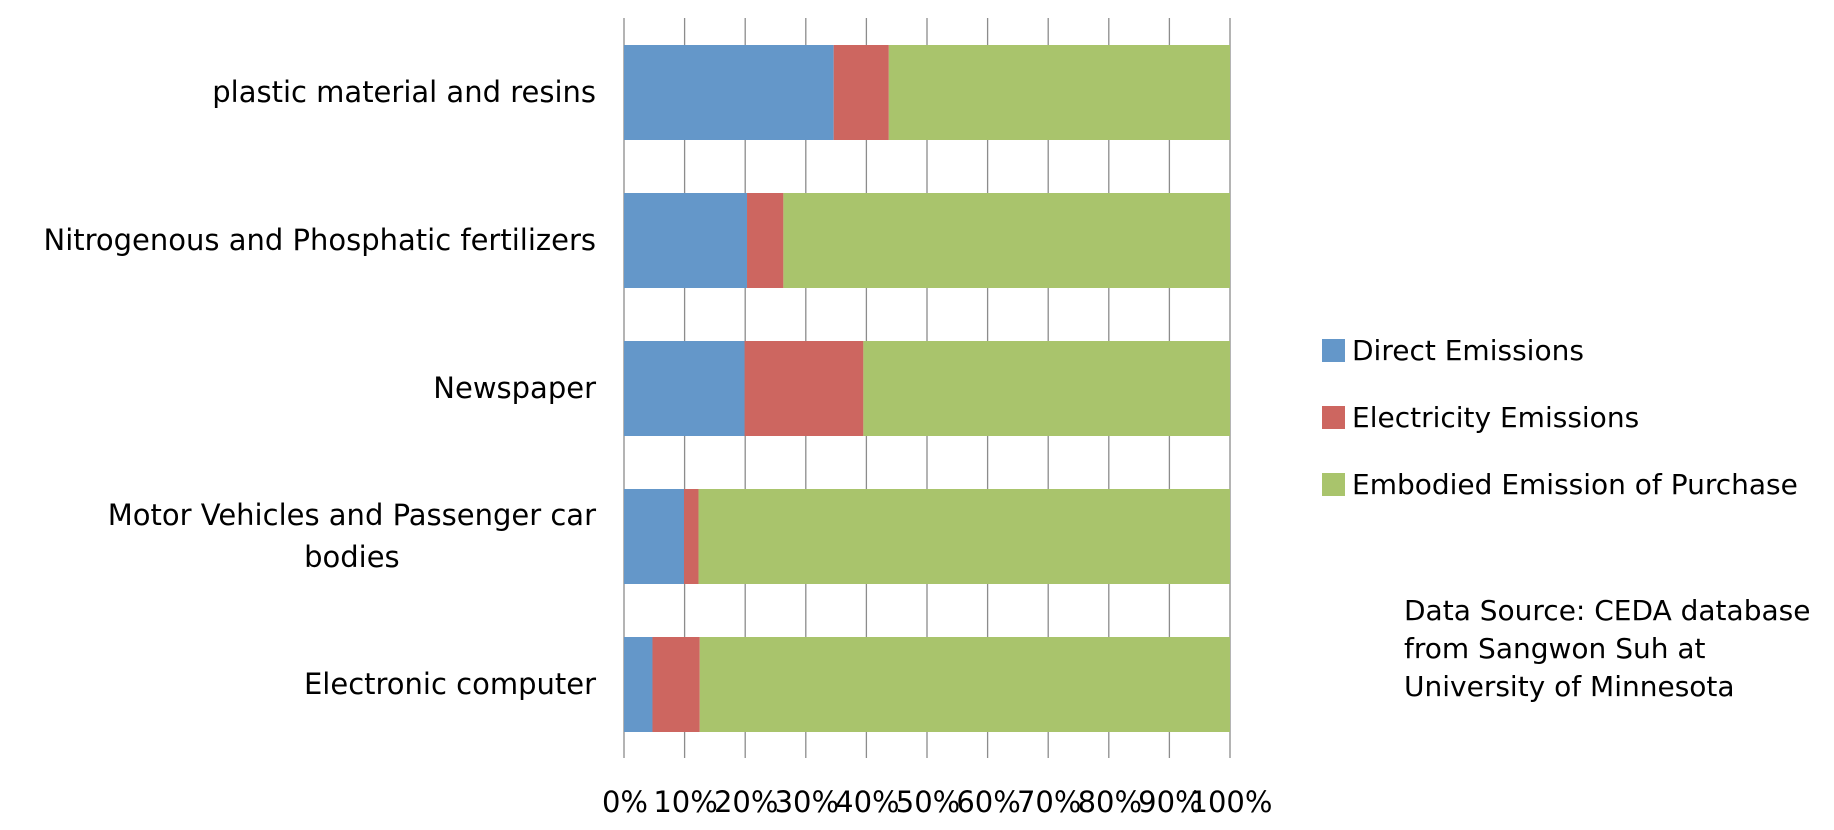 The height and width of the screenshot is (830, 1834). What do you see at coordinates (1468, 350) in the screenshot?
I see `legend-label: Direct Emissions` at bounding box center [1468, 350].